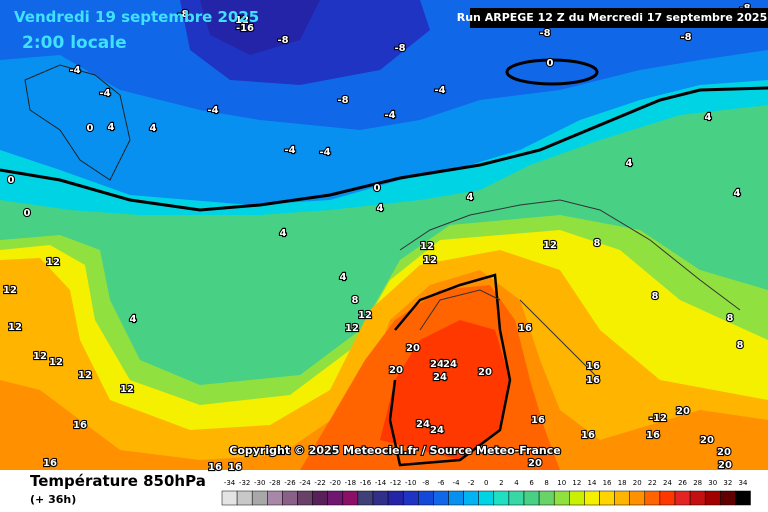  I want to click on scale-label: 30, so click(712, 483).